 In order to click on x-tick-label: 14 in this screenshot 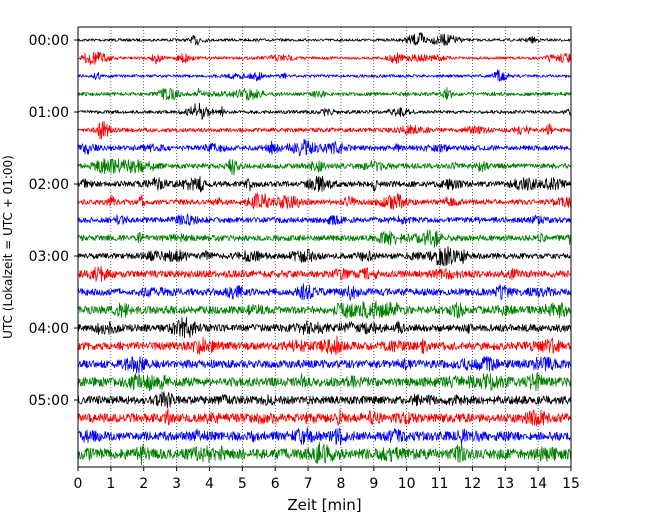, I will do `click(538, 484)`.